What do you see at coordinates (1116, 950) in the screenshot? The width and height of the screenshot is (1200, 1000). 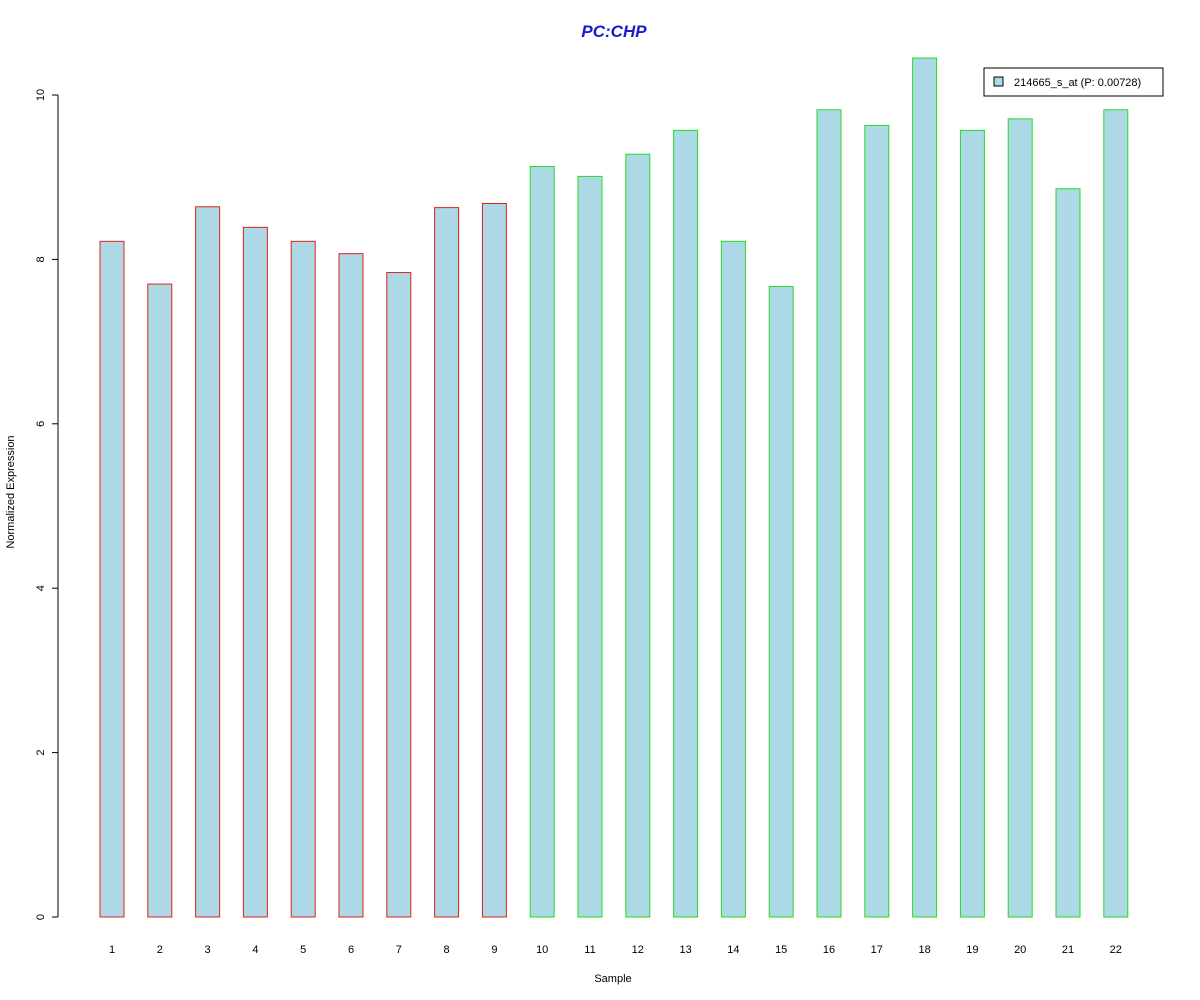 I see `x-tick-label: 22` at bounding box center [1116, 950].